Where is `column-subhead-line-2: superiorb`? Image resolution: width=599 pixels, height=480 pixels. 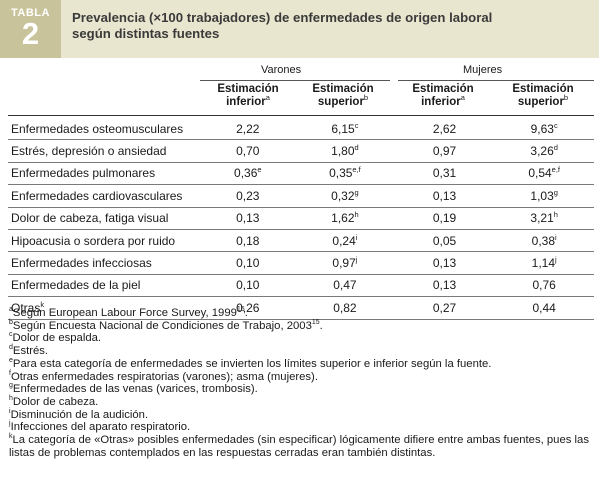 column-subhead-line-2: superiorb is located at coordinates (343, 101).